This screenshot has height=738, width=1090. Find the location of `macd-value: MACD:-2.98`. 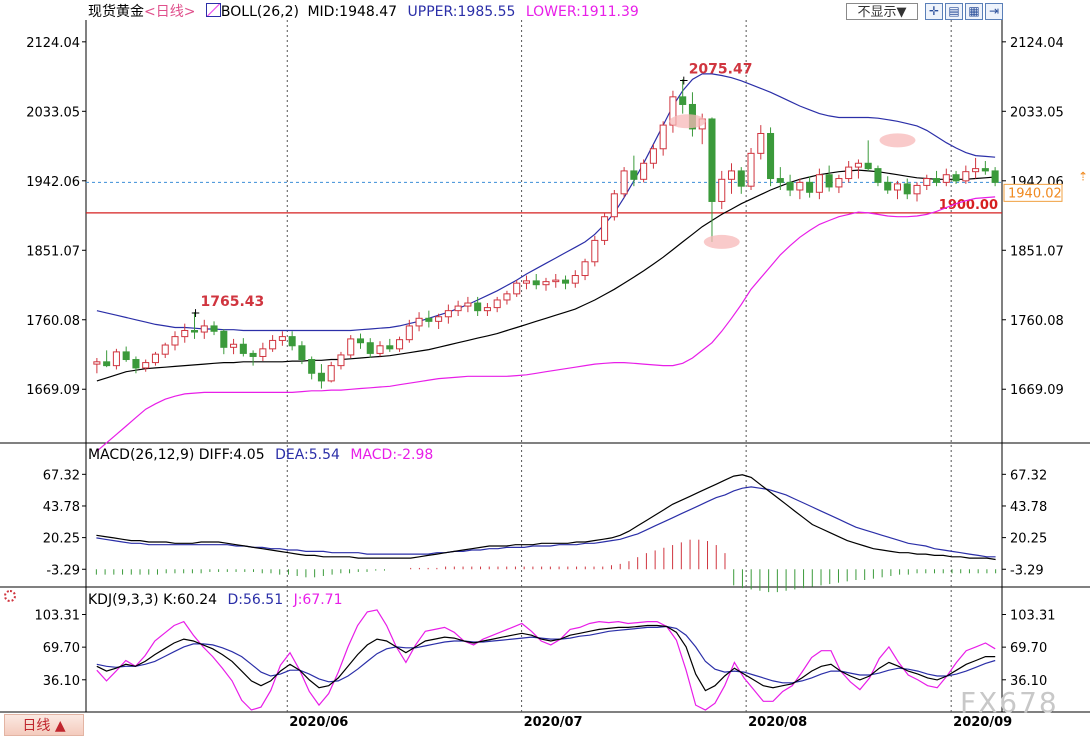

macd-value: MACD:-2.98 is located at coordinates (392, 455).